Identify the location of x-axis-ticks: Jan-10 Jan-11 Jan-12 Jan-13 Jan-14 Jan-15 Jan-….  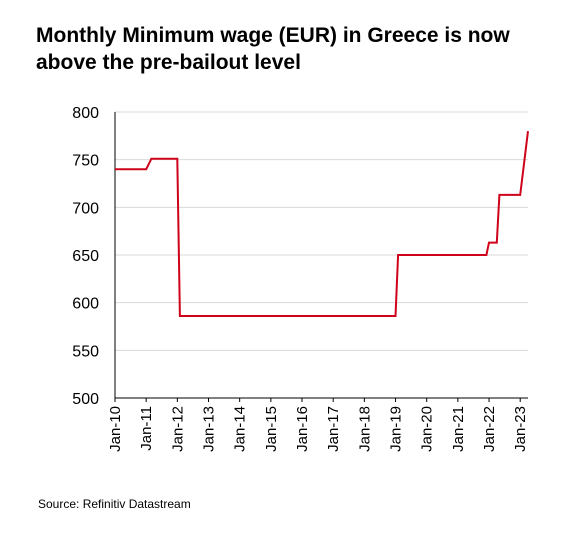
(318, 425).